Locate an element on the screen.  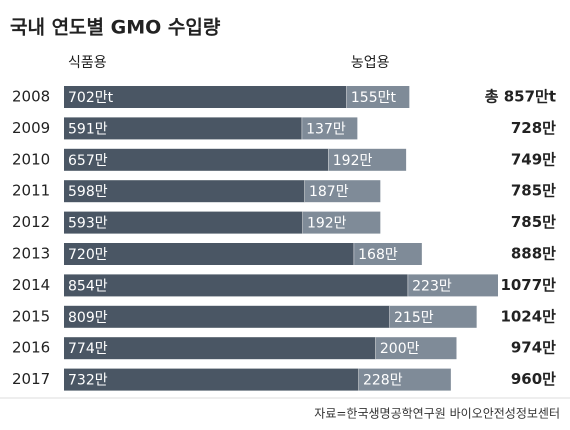
y-tick-label: 2009 is located at coordinates (31, 128).